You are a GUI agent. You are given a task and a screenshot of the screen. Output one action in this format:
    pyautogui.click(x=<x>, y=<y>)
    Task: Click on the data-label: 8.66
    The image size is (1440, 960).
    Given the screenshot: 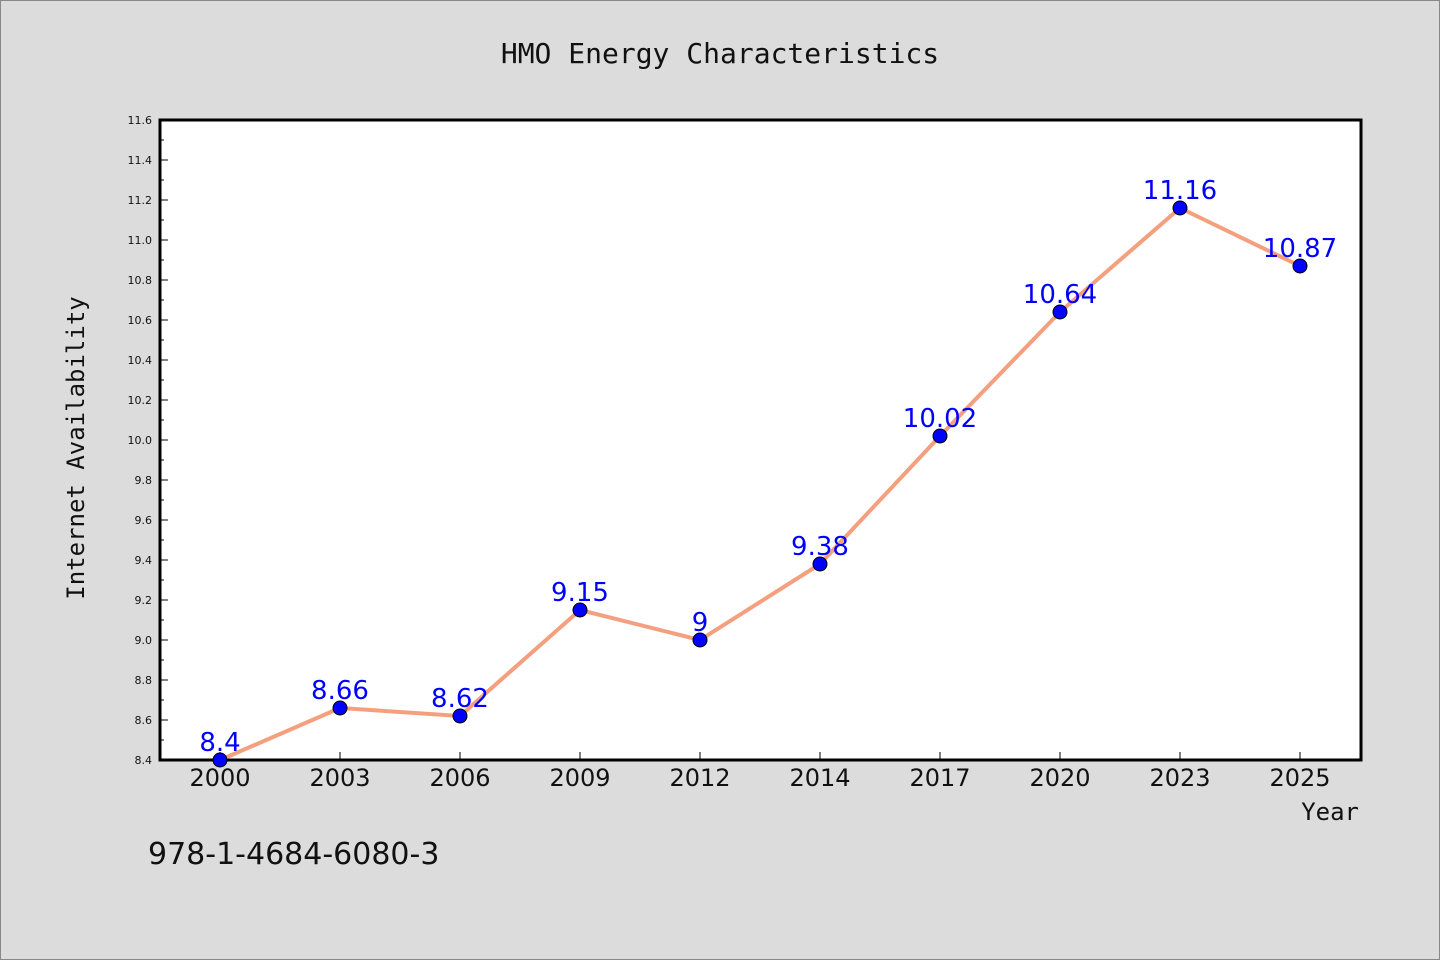 What is the action you would take?
    pyautogui.click(x=340, y=691)
    